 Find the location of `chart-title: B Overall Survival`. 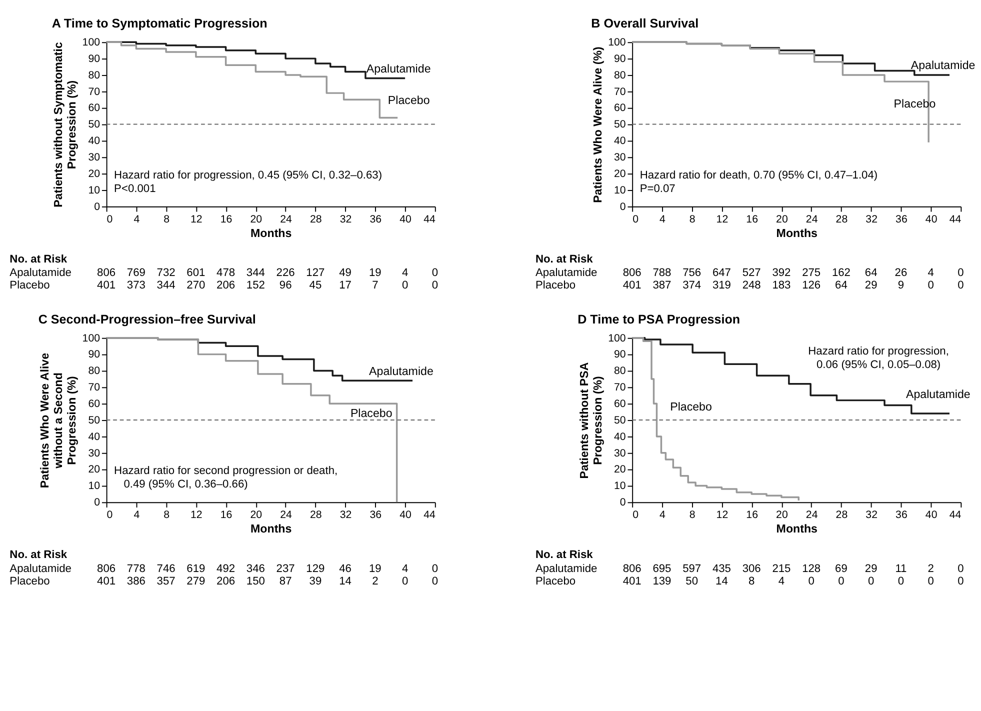

chart-title: B Overall Survival is located at coordinates (645, 23).